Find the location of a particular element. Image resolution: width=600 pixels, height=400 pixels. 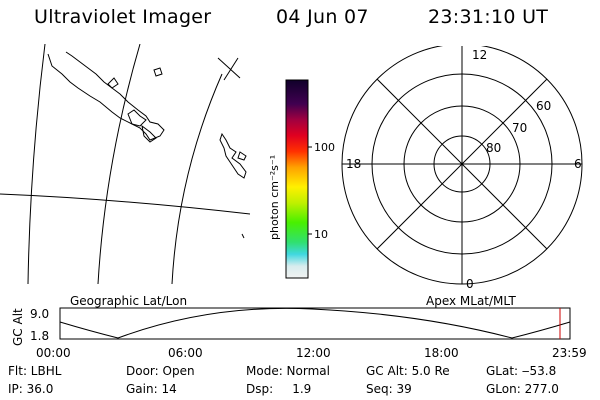

latitude-line is located at coordinates (125, 204).